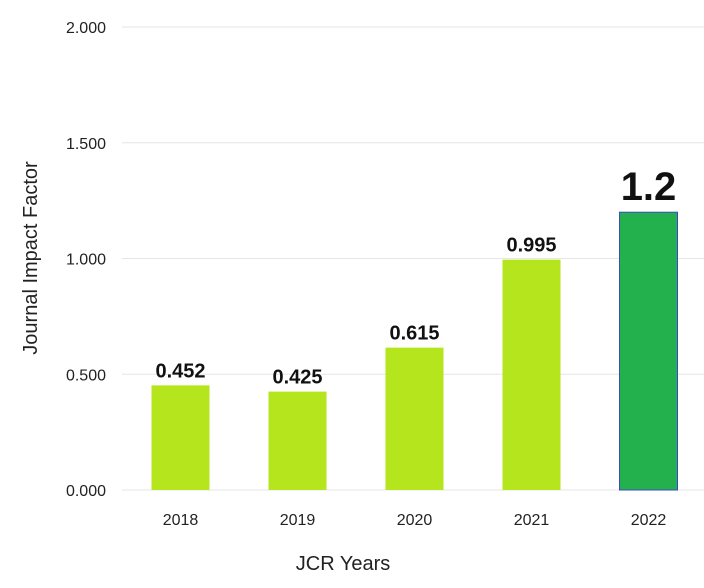  I want to click on y-tick-label: 0.500, so click(86, 375).